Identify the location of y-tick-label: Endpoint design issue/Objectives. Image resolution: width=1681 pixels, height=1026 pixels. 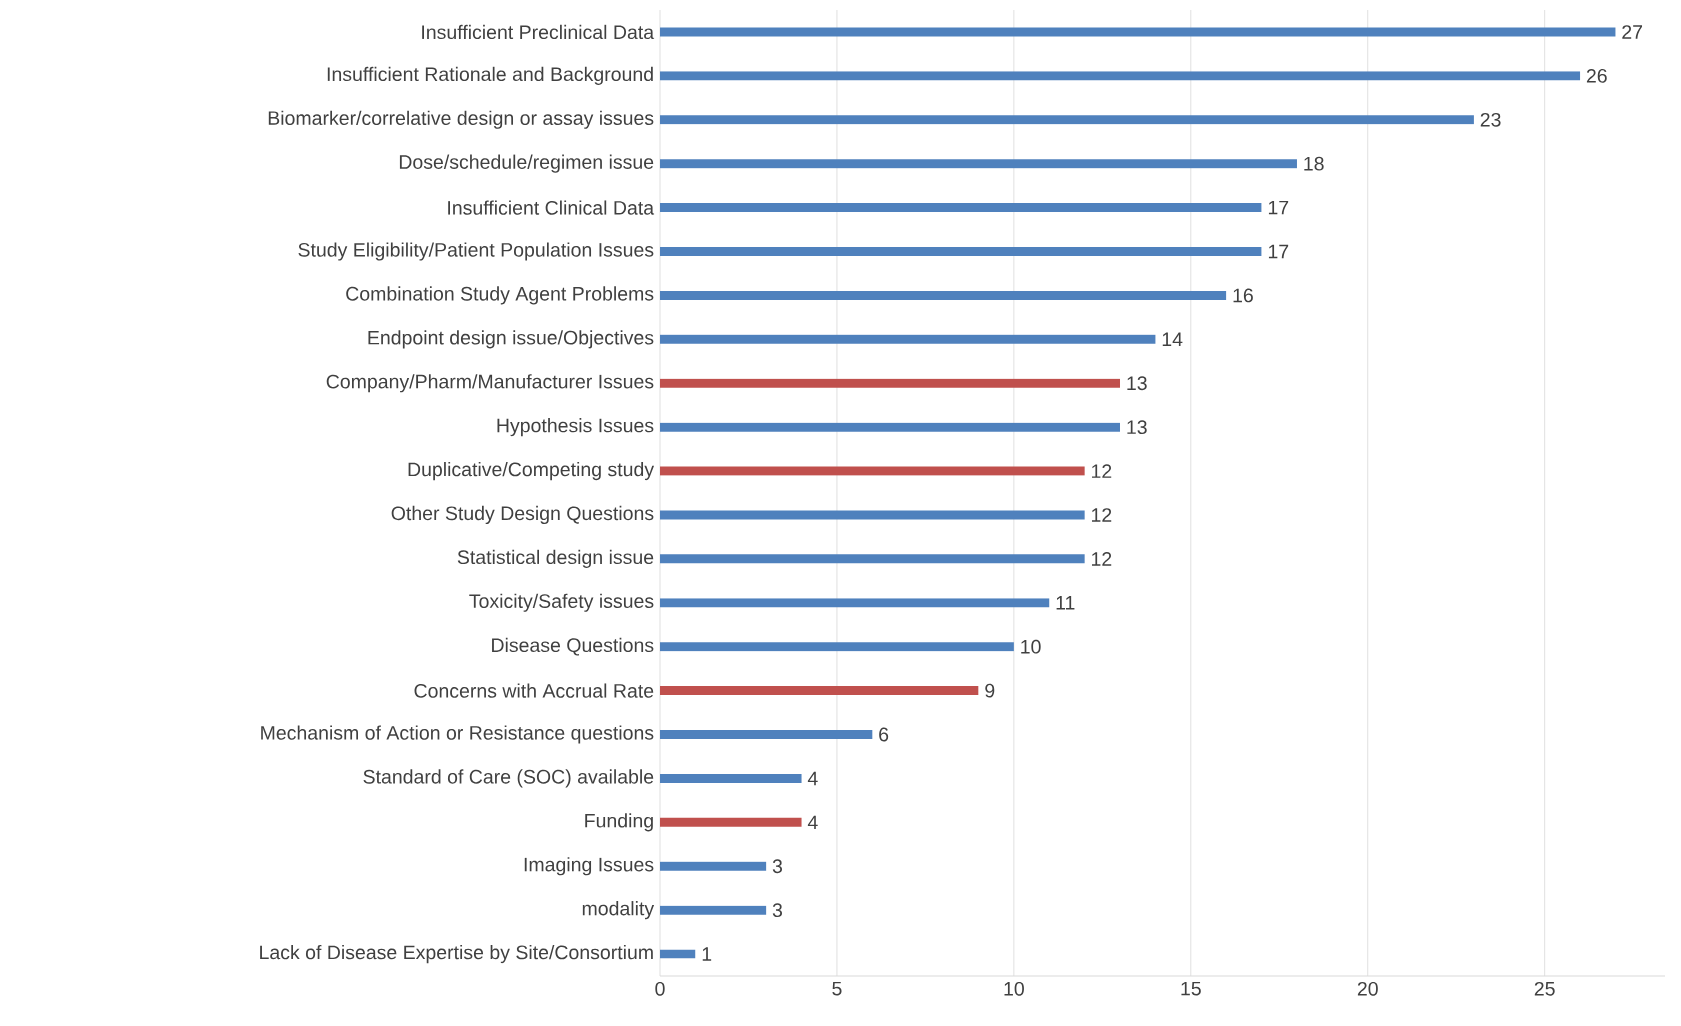
(511, 339).